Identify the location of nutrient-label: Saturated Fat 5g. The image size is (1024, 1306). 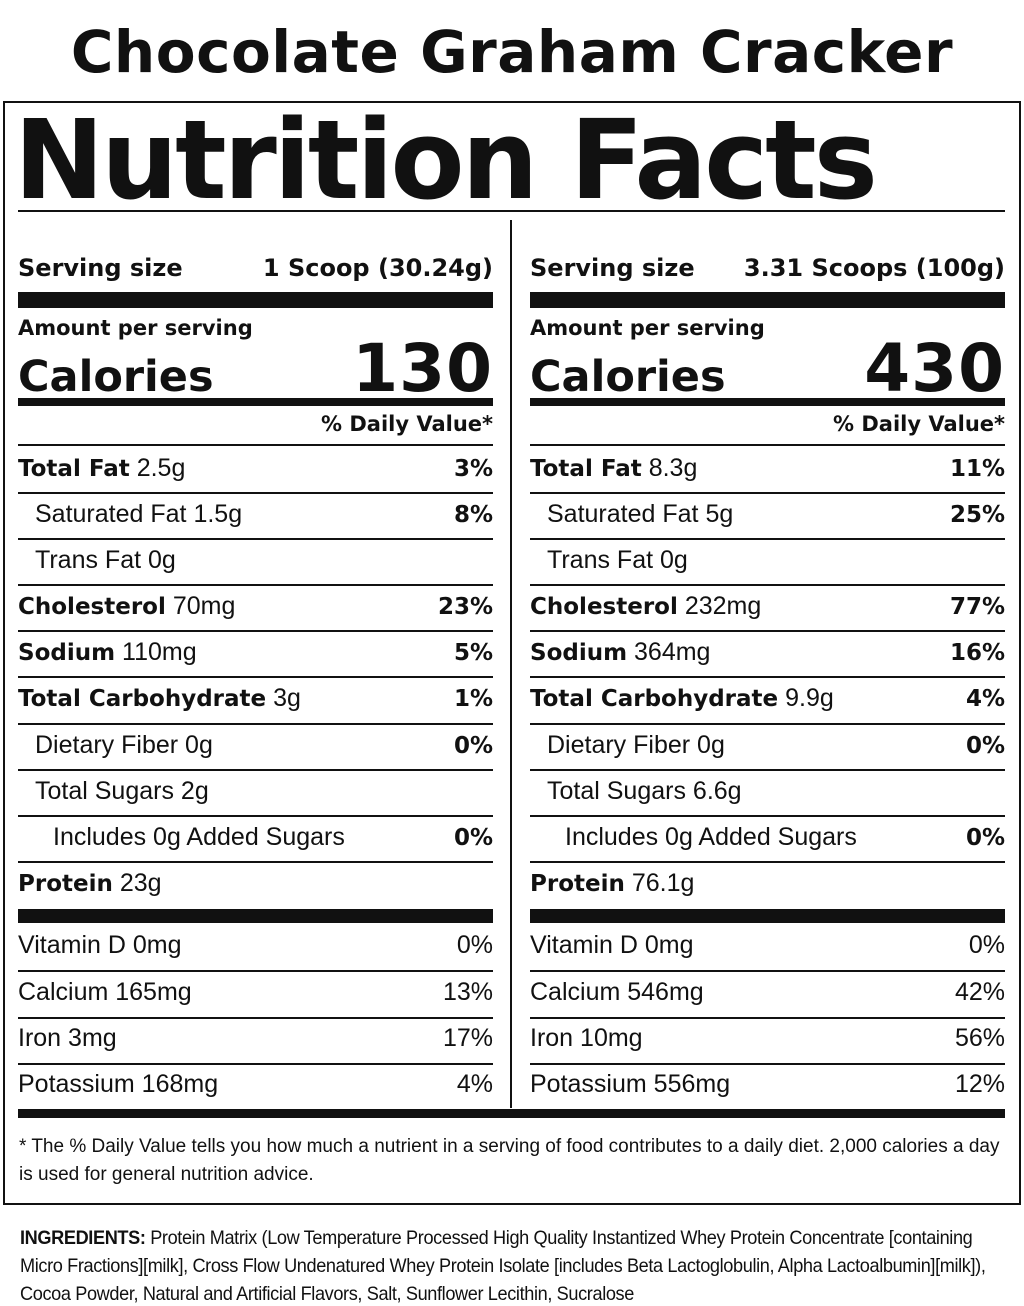
(640, 514).